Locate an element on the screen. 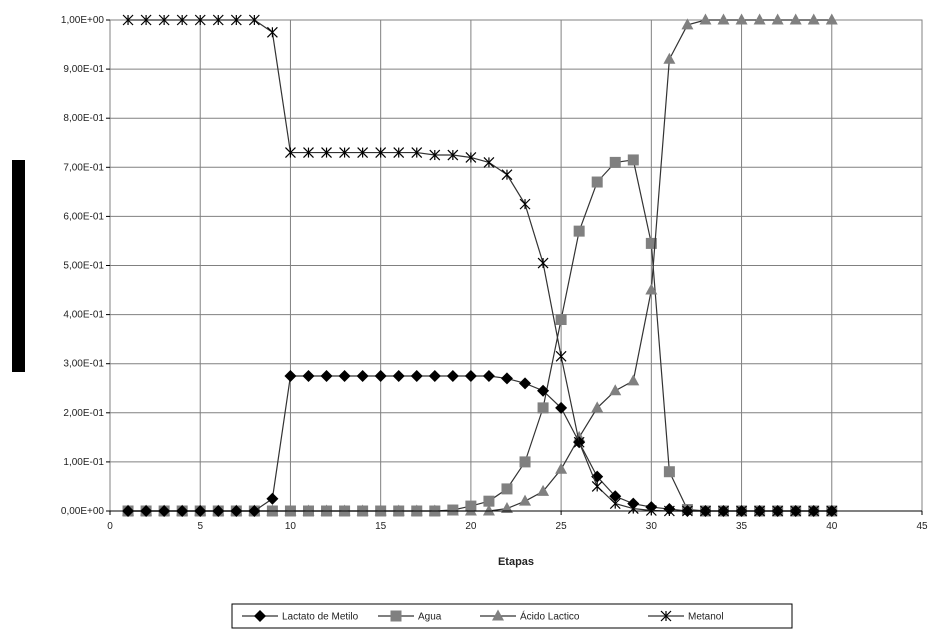  x-tick-label: 0 is located at coordinates (110, 526).